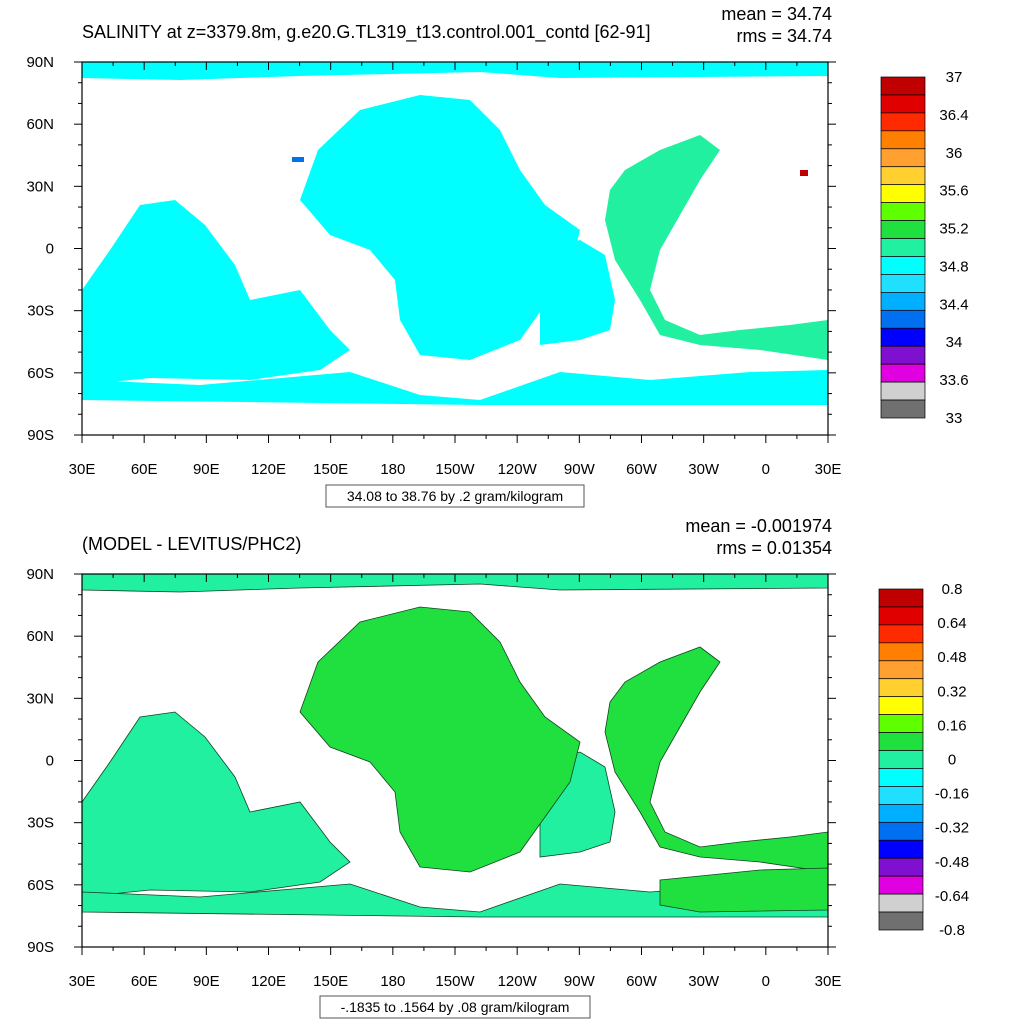 This screenshot has height=1024, width=1024. I want to click on colorbar-label: 0.64, so click(951, 623).